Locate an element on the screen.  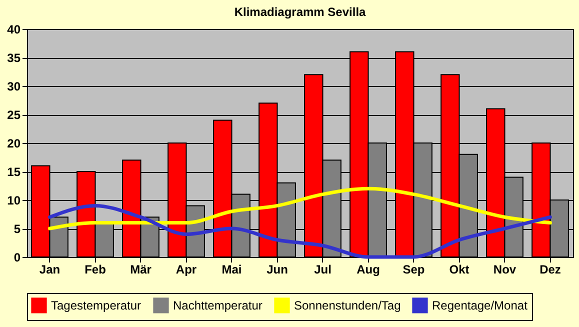
y-tick-label: 40 is located at coordinates (14, 29).